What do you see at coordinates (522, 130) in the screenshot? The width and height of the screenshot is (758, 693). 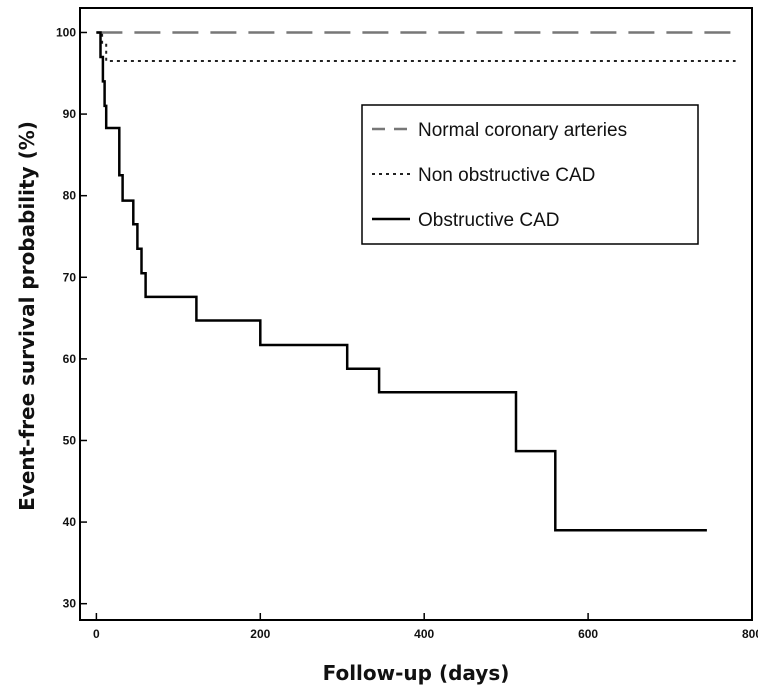 I see `legend-label-normal-coronary-arteries: Normal coronary arteries` at bounding box center [522, 130].